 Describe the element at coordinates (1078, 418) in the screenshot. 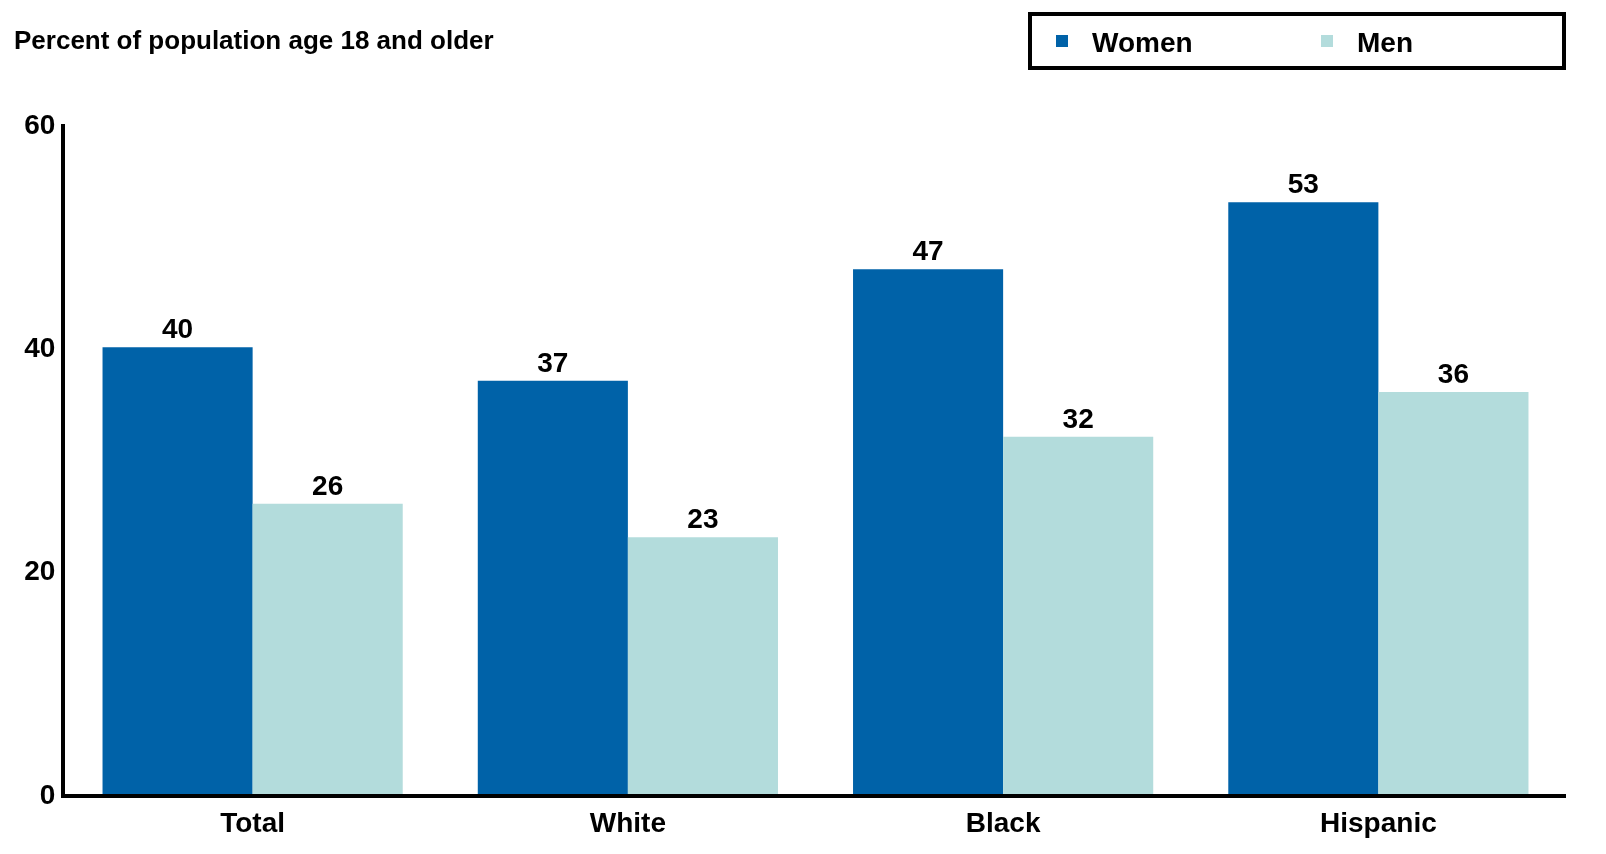

I see `data-label: 32` at that location.